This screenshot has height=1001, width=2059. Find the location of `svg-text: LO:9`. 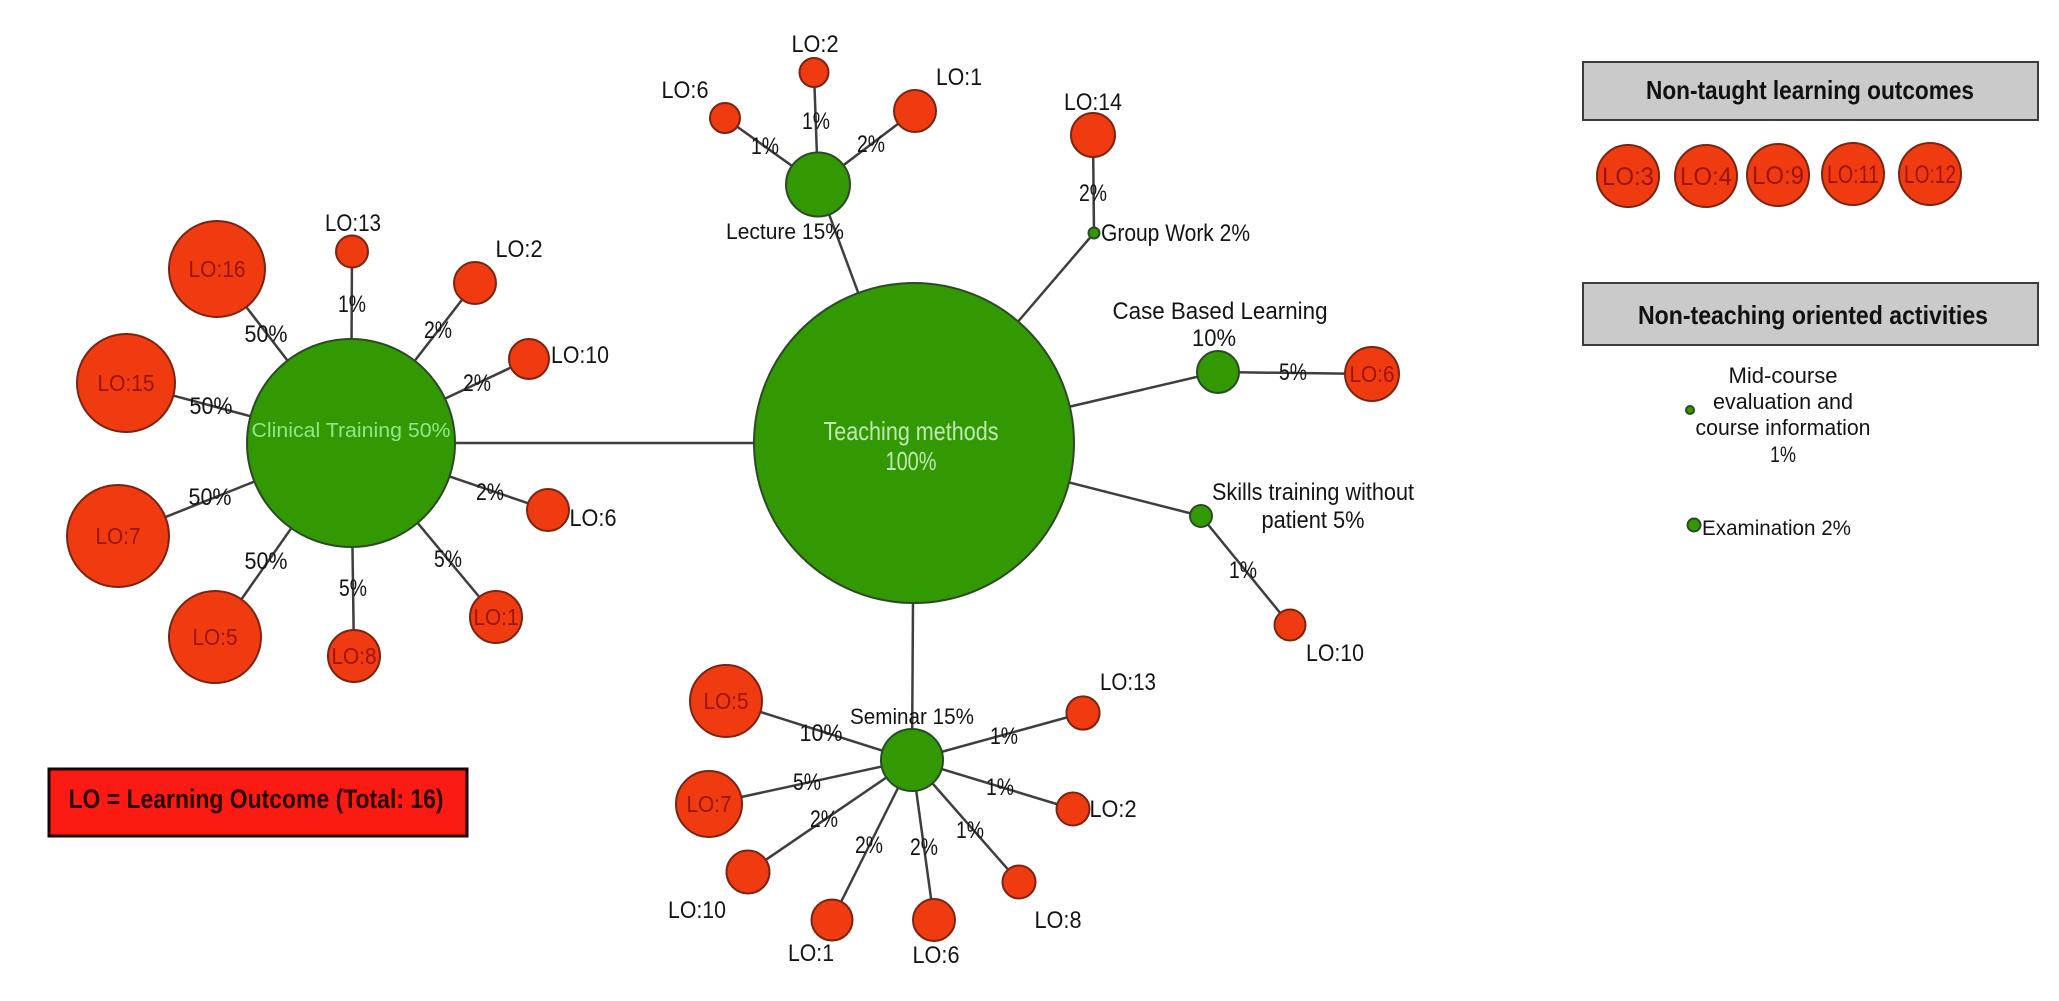

svg-text: LO:9 is located at coordinates (1778, 176).